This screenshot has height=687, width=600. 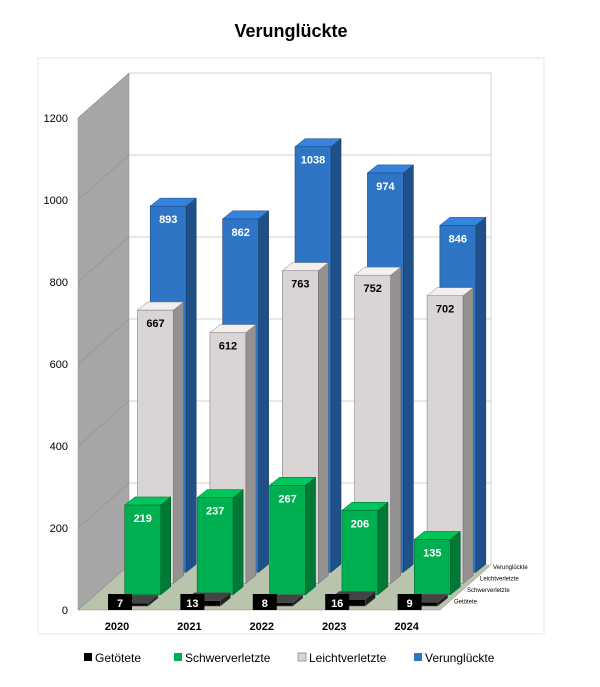 What do you see at coordinates (360, 524) in the screenshot?
I see `data-label: 206` at bounding box center [360, 524].